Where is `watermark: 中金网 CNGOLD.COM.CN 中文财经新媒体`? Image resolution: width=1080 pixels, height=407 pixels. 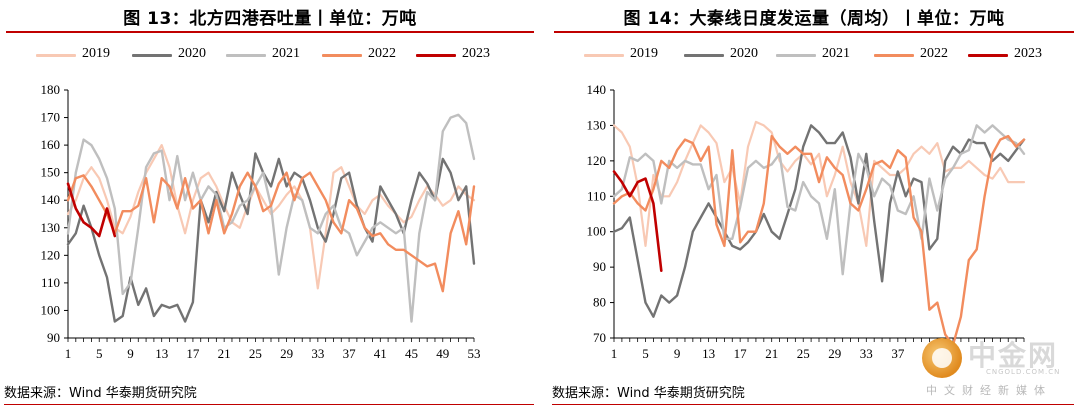 watermark: 中金网 CNGOLD.COM.CN 中文财经新媒体 is located at coordinates (997, 368).